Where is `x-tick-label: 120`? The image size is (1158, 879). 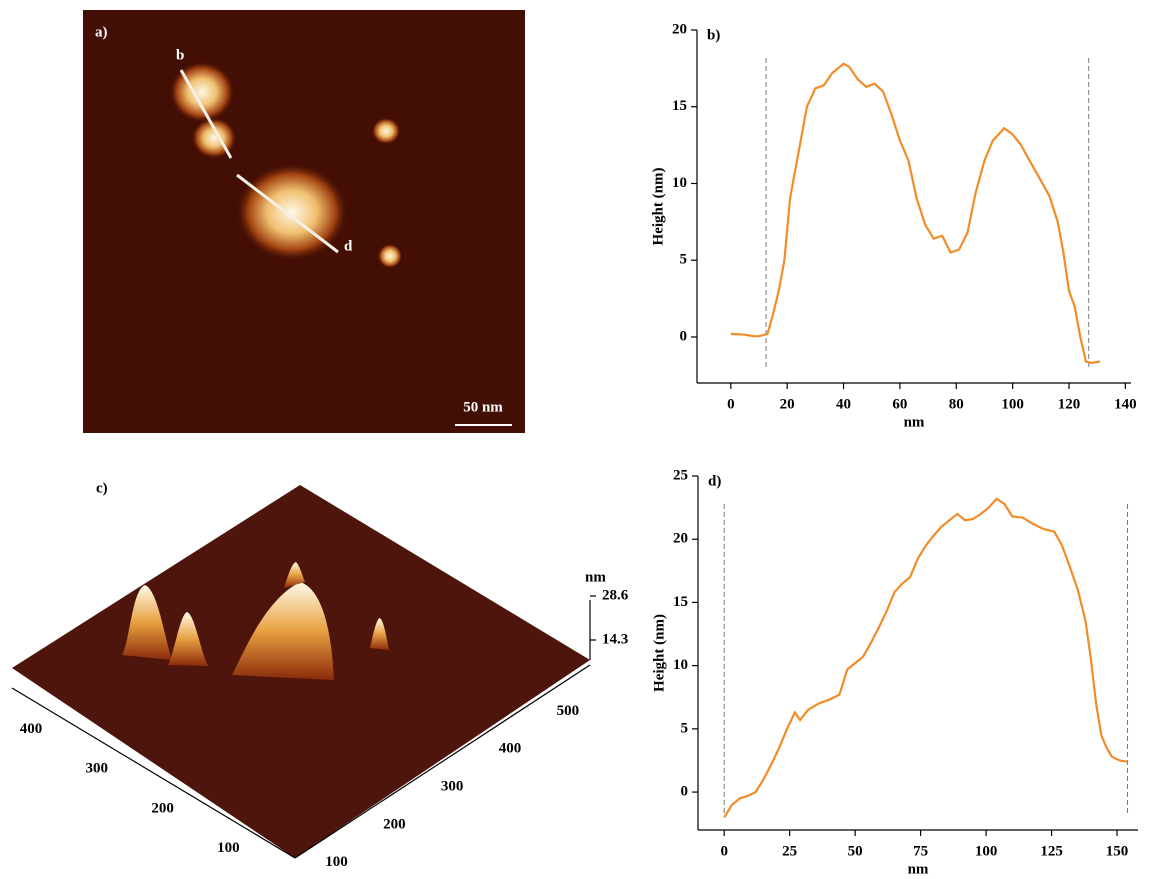
x-tick-label: 120 is located at coordinates (1069, 404).